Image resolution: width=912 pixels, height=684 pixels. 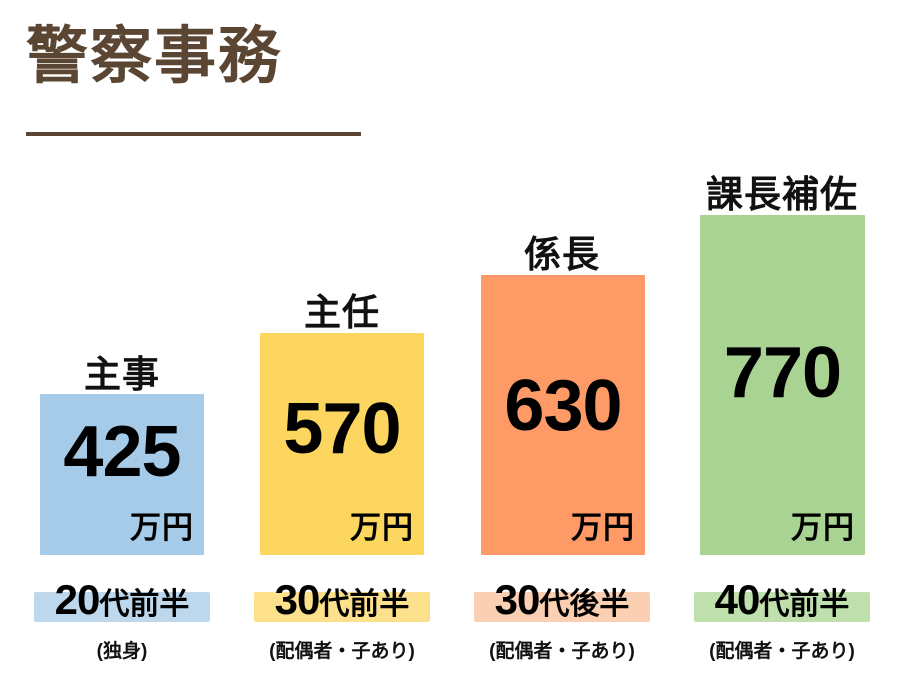 I want to click on bar-rect: 770 万円, so click(x=782, y=385).